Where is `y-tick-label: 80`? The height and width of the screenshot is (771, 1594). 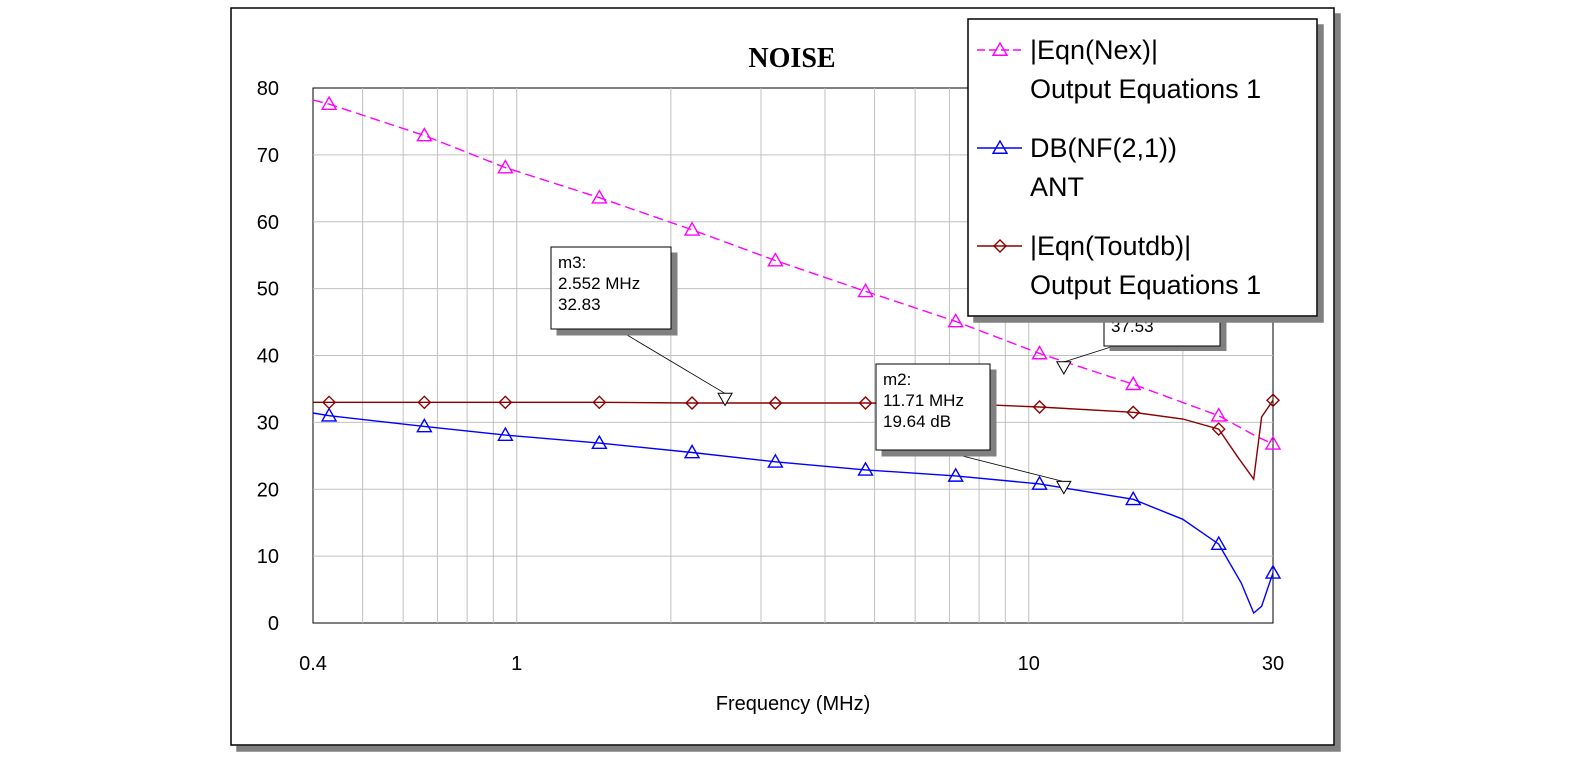 y-tick-label: 80 is located at coordinates (268, 89).